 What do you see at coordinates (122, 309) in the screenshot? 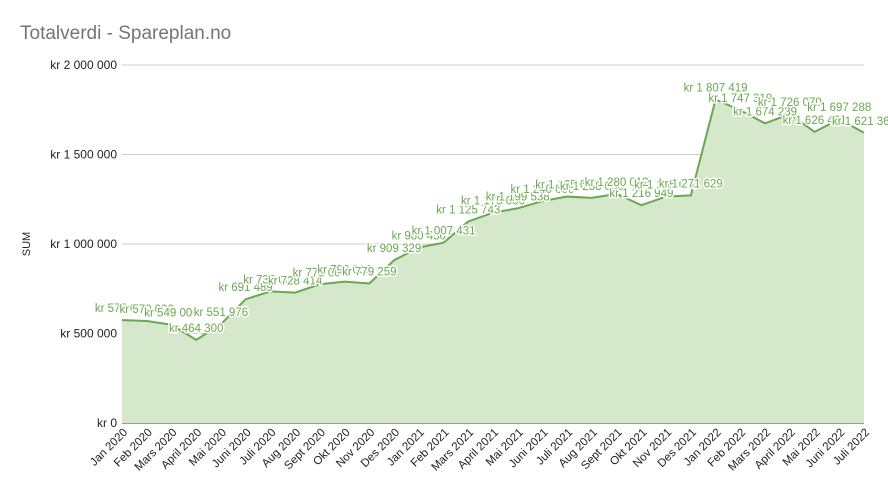
I see `data-label: kr 575 000` at bounding box center [122, 309].